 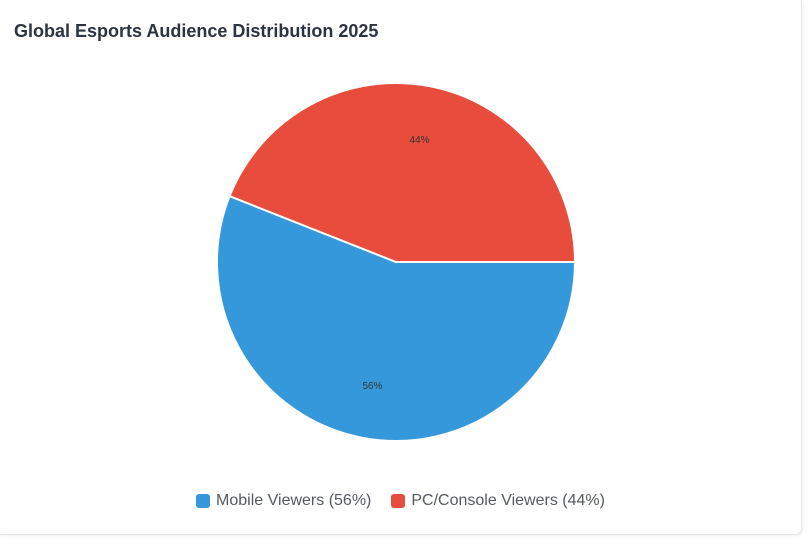 I want to click on legend-item-mobile-viewers: Mobile Viewers (56%), so click(x=283, y=501).